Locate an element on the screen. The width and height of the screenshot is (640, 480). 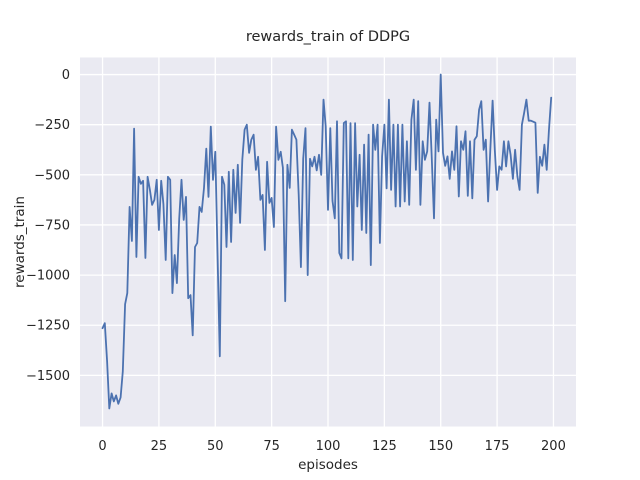
y-tick-label: −1250 is located at coordinates (48, 326).